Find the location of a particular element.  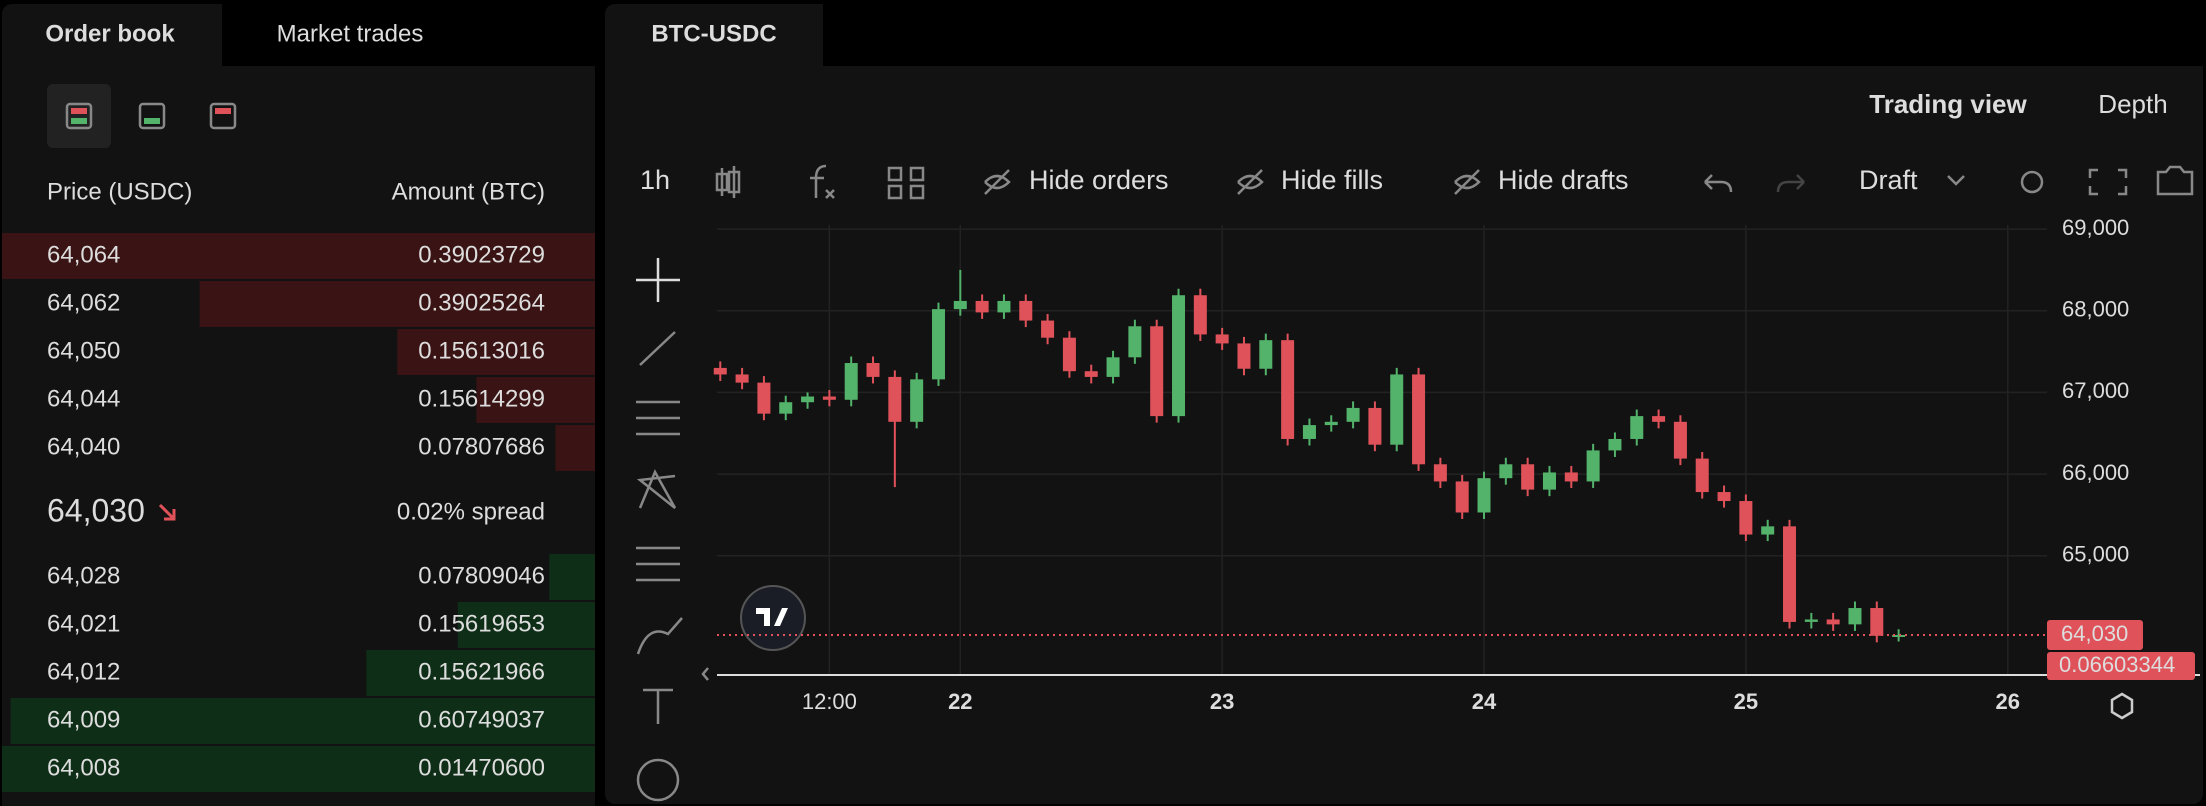

inactive-tab-bg is located at coordinates (408, 35).